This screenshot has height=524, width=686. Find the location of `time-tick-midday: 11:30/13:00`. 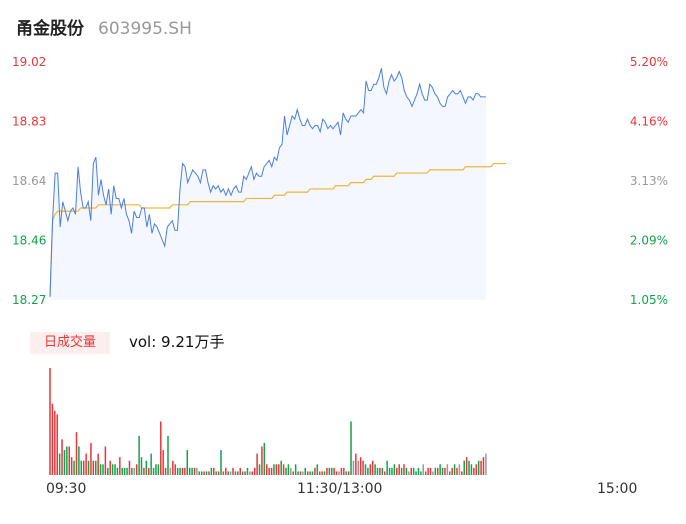

time-tick-midday: 11:30/13:00 is located at coordinates (340, 489).